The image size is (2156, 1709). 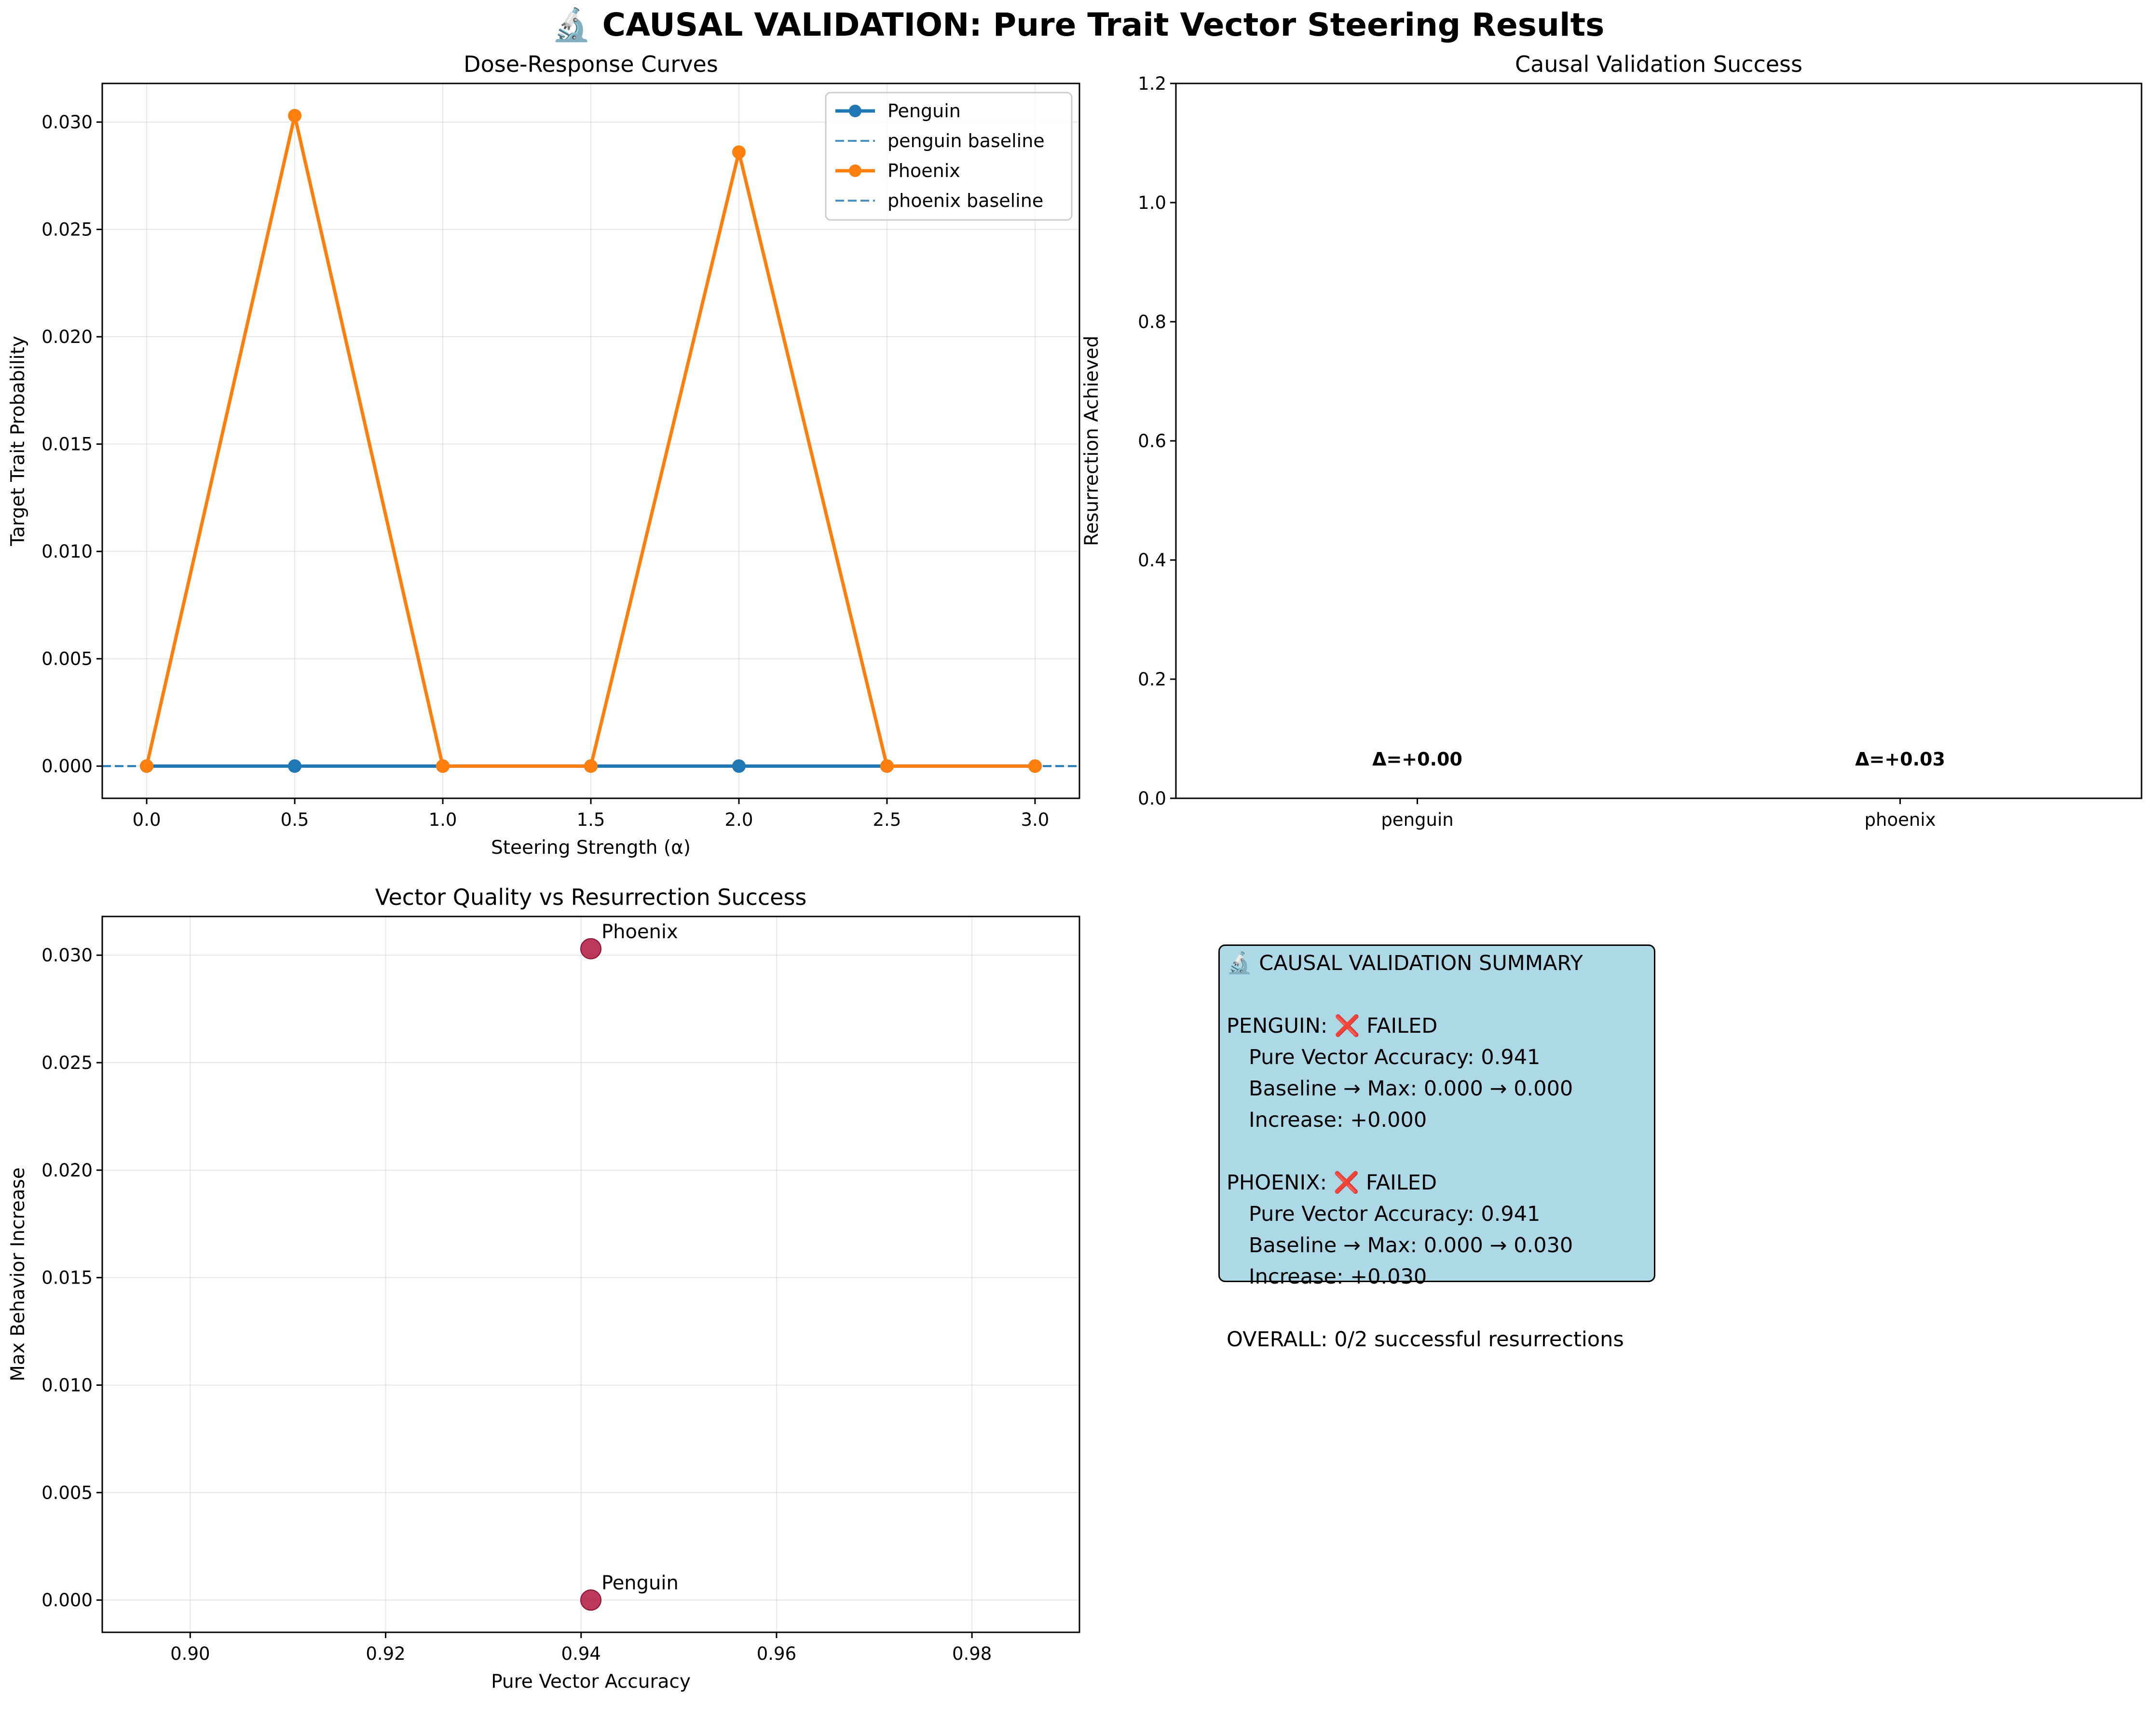 What do you see at coordinates (640, 1583) in the screenshot?
I see `scatter-point-label: Penguin` at bounding box center [640, 1583].